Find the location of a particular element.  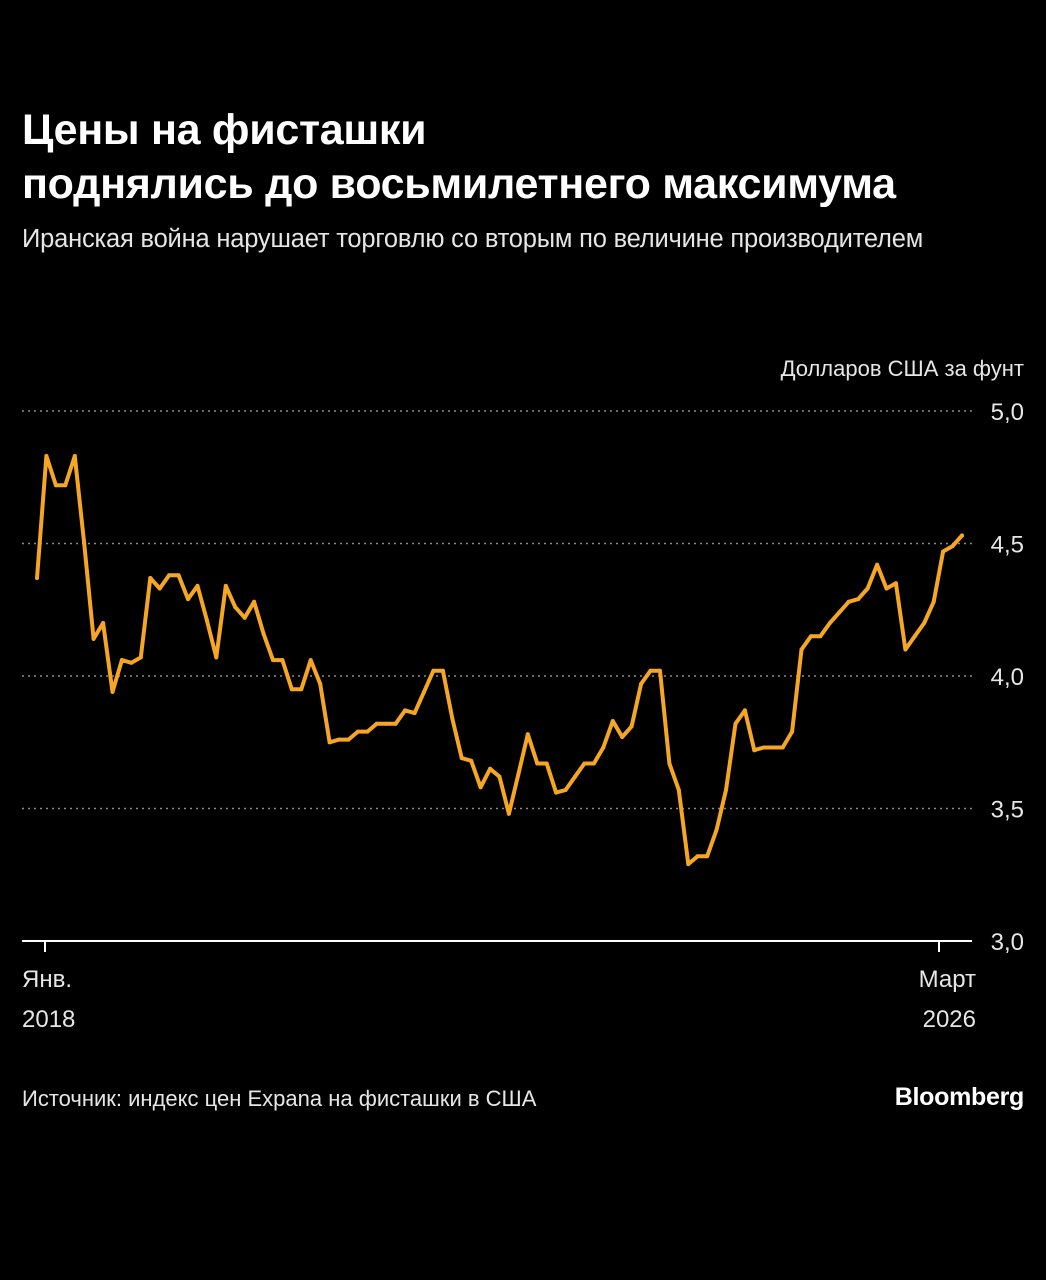

y-tick-label: 4,5 is located at coordinates (1007, 545).